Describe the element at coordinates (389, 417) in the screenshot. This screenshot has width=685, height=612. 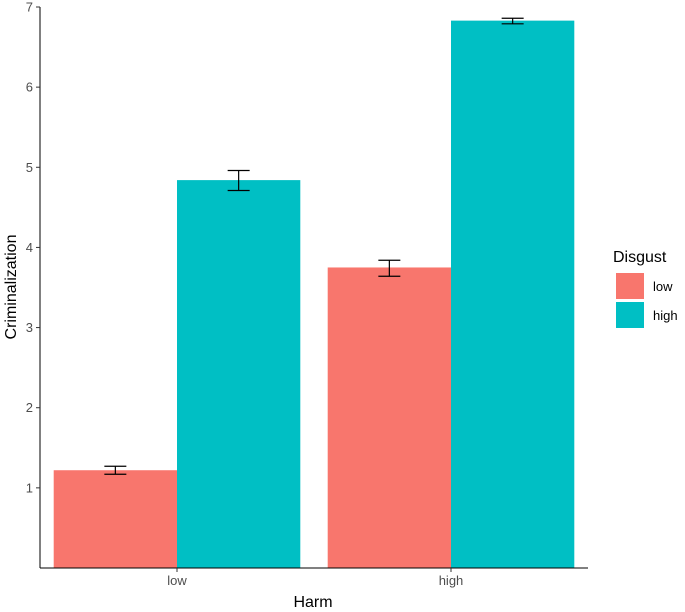
I see `bar-high-low` at that location.